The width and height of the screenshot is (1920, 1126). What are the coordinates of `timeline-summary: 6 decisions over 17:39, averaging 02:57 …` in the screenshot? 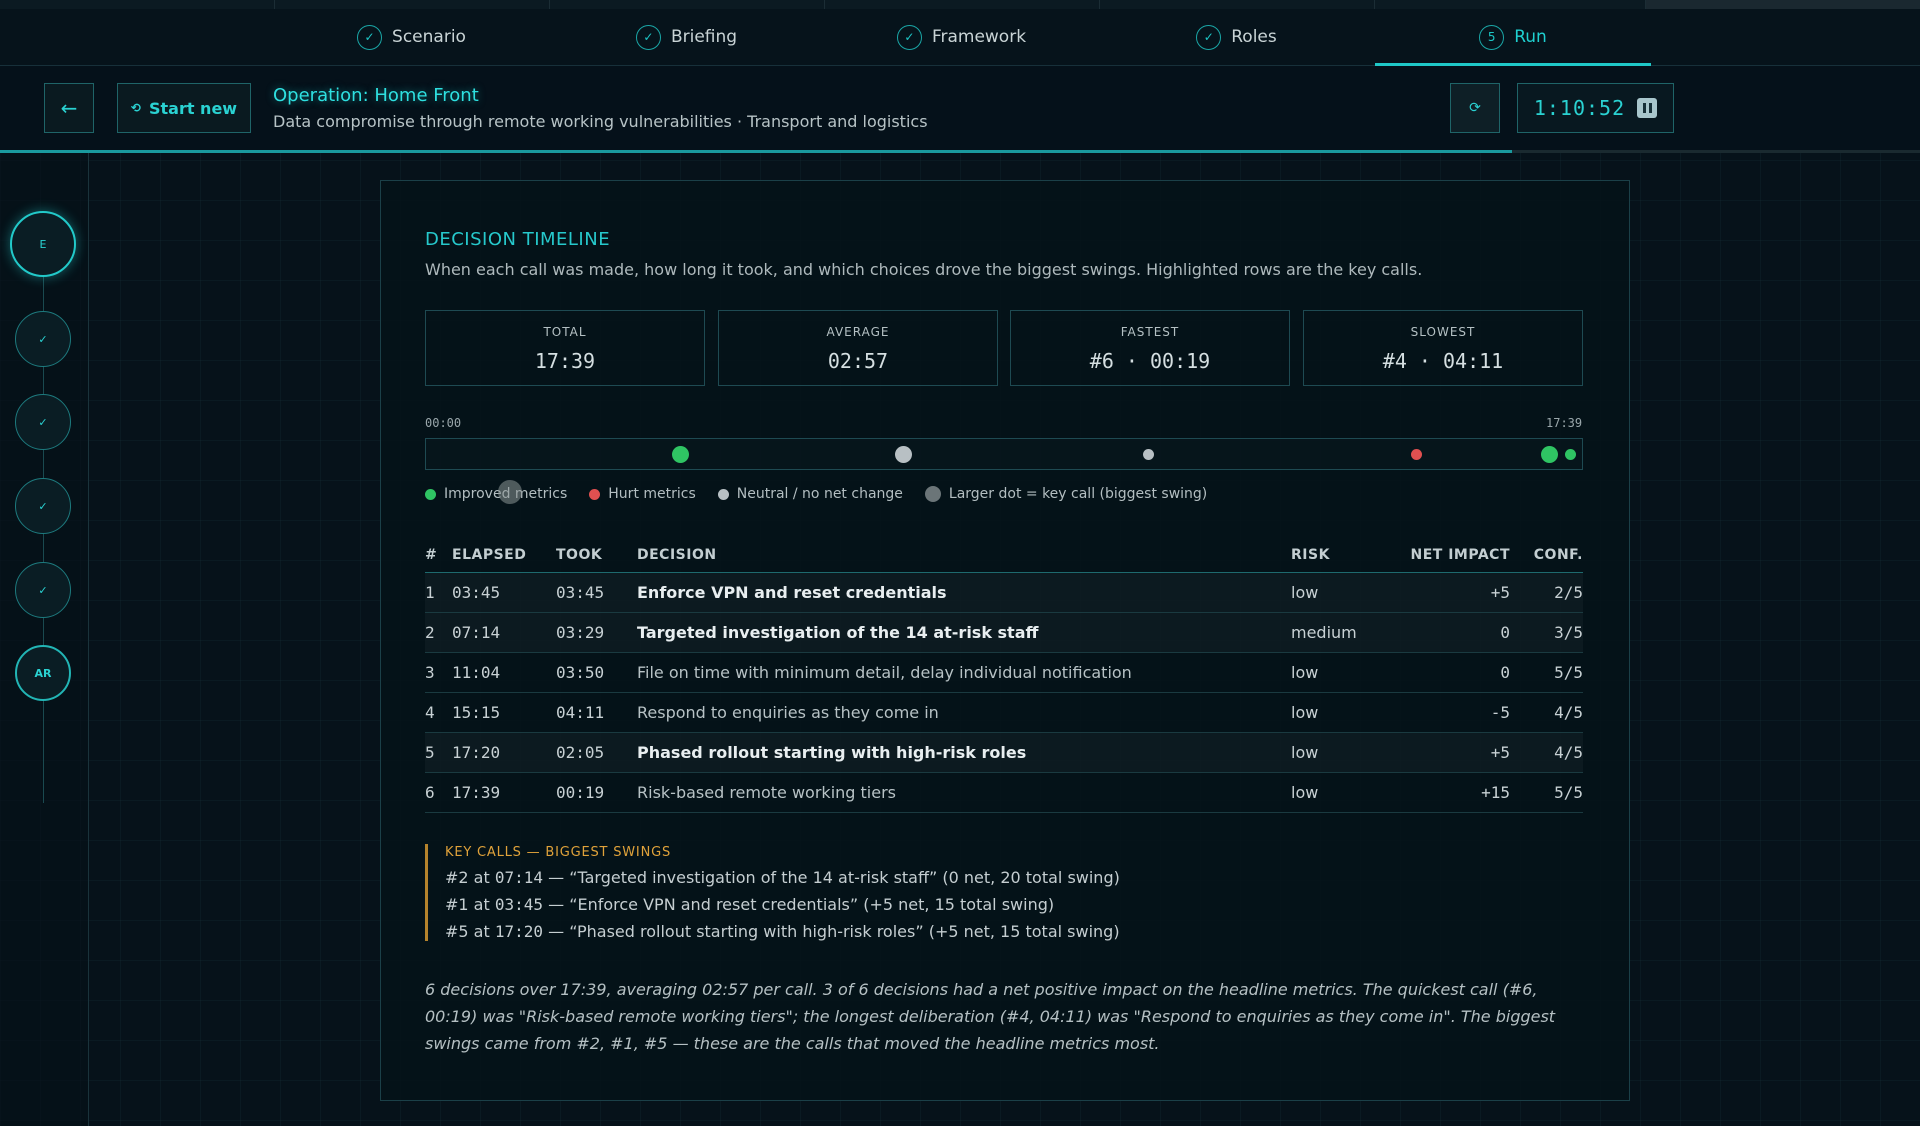 It's located at (990, 1016).